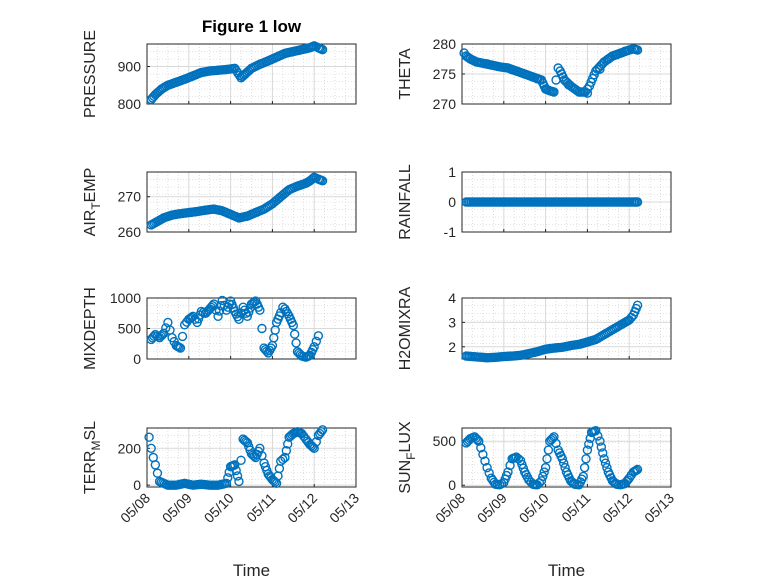 The width and height of the screenshot is (778, 583). I want to click on subplot-6: 2 3 4 H2OMIXRA, so click(534, 328).